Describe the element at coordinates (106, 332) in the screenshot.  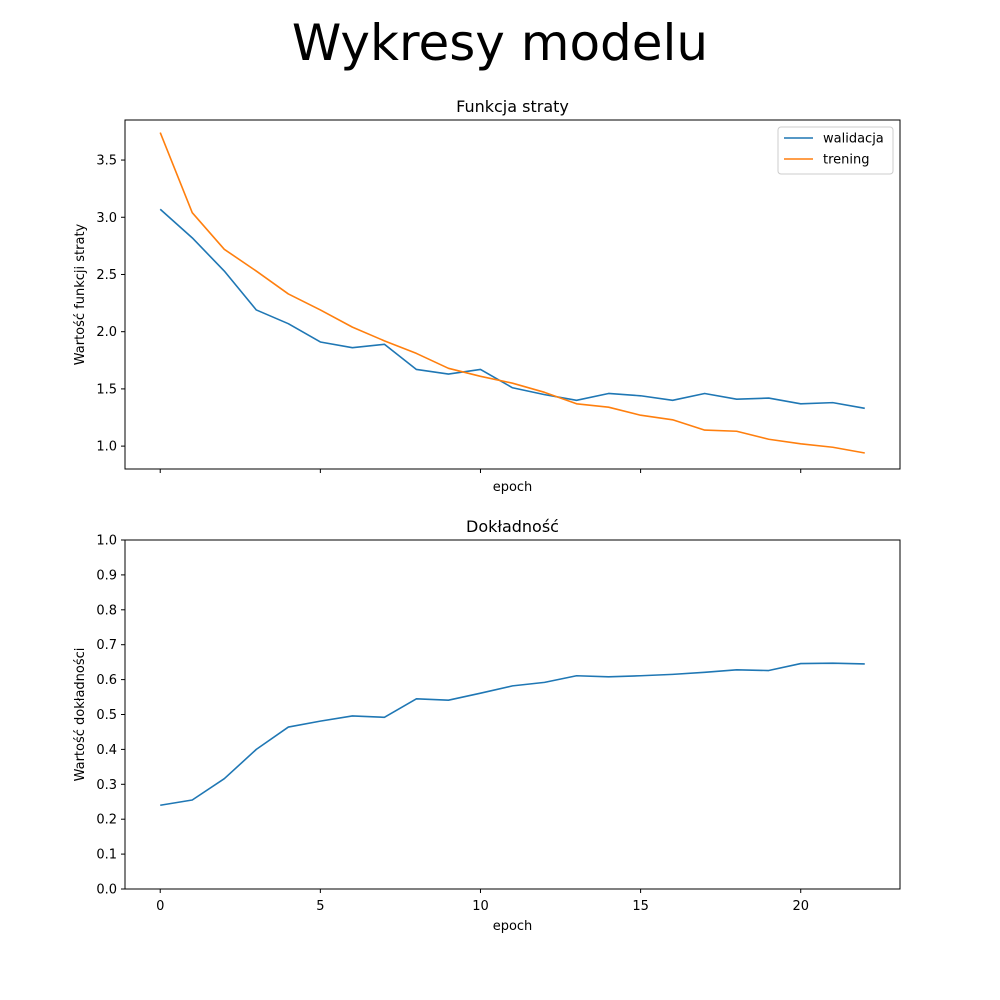
I see `chart1-ytick-label: 2.0` at that location.